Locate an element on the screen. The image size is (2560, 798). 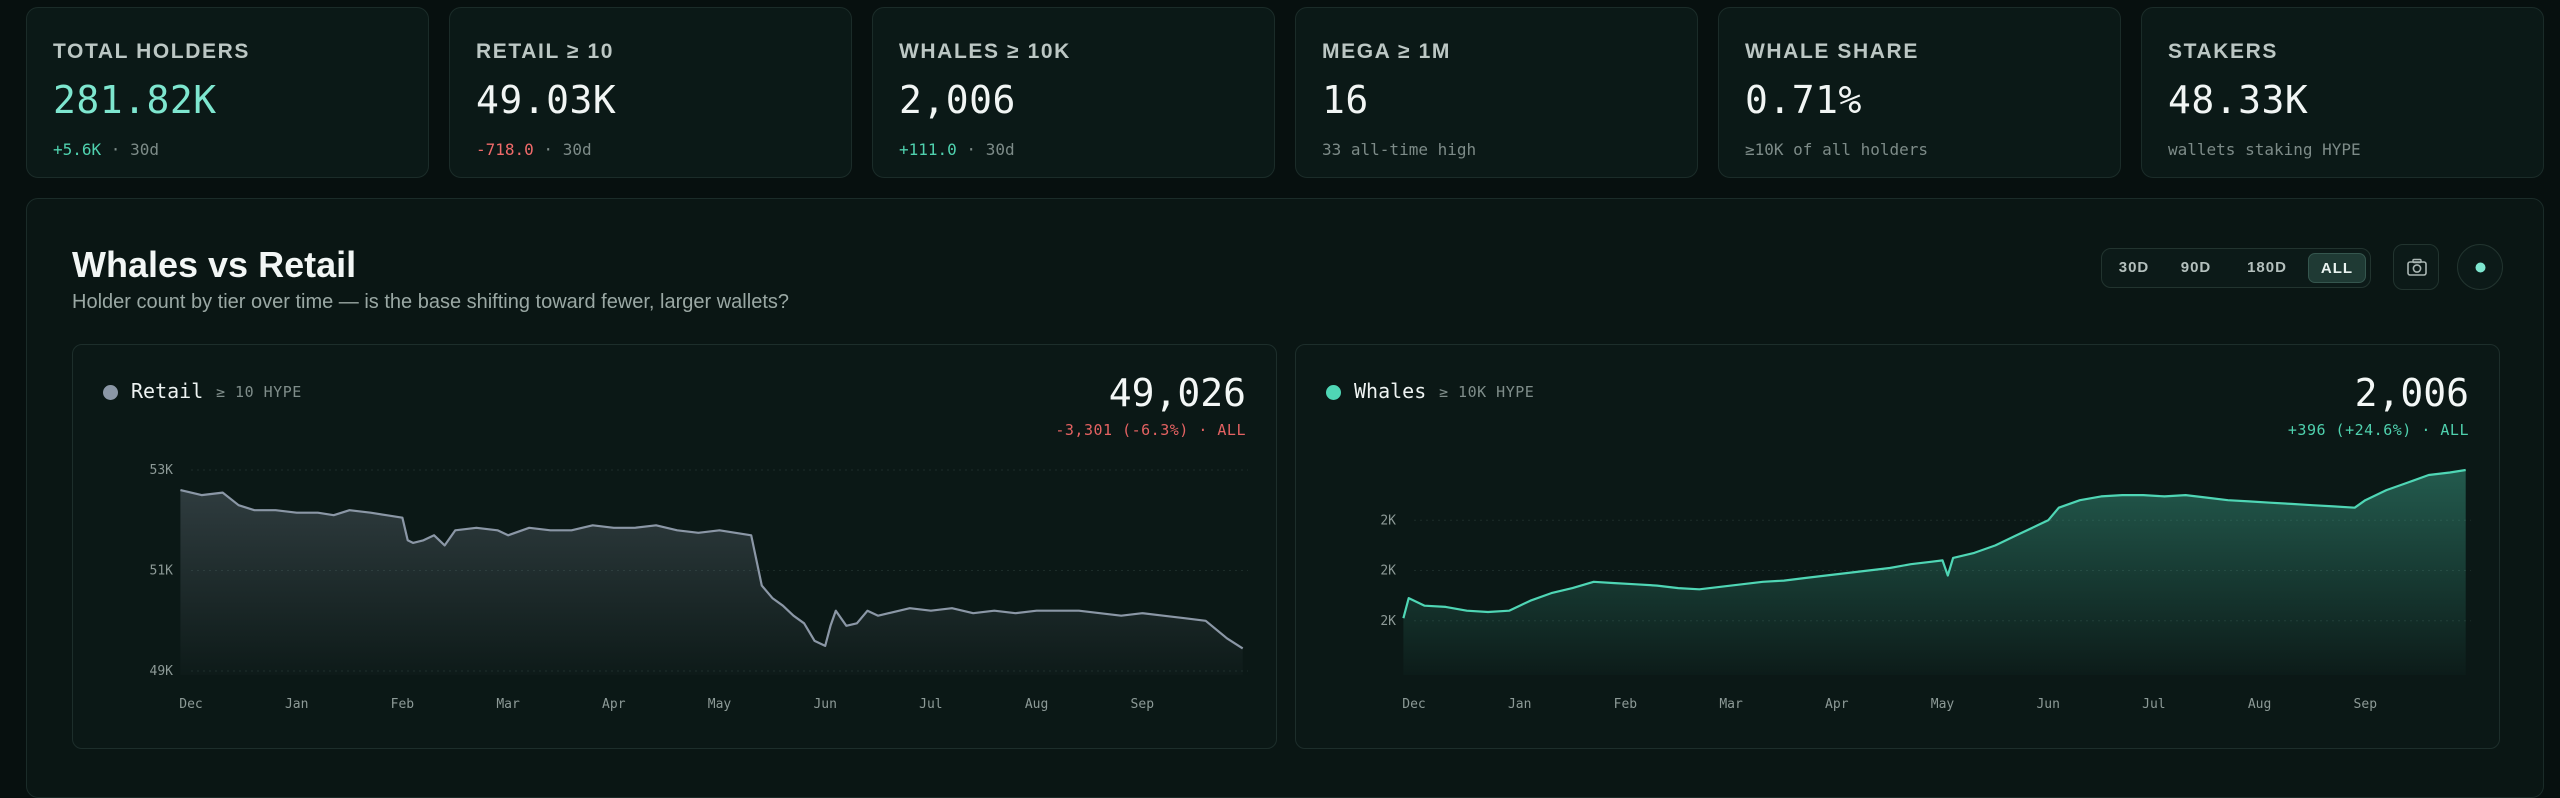
live-status-button is located at coordinates (2480, 267).